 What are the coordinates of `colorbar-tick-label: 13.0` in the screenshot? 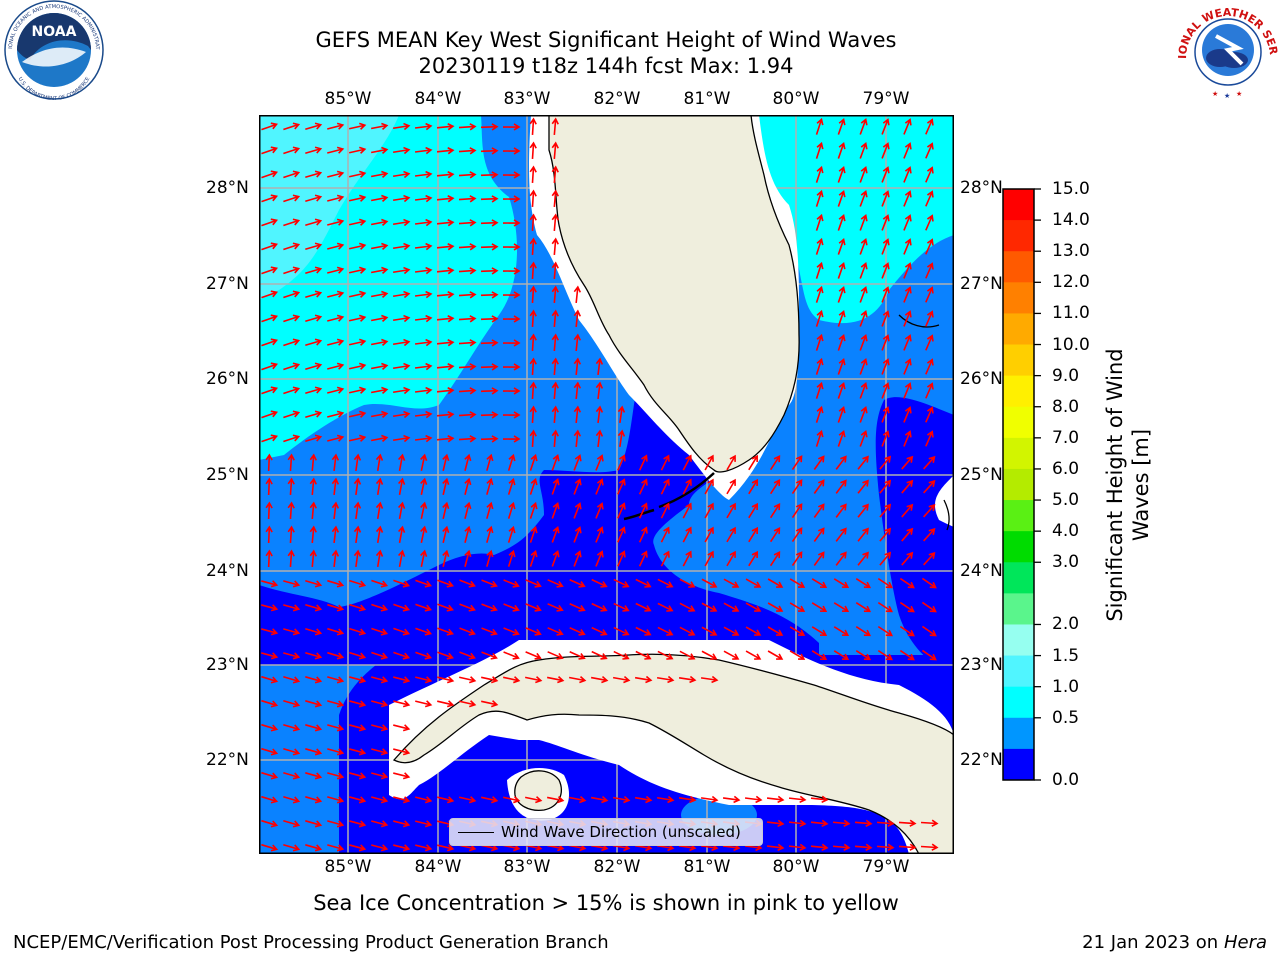 It's located at (1071, 251).